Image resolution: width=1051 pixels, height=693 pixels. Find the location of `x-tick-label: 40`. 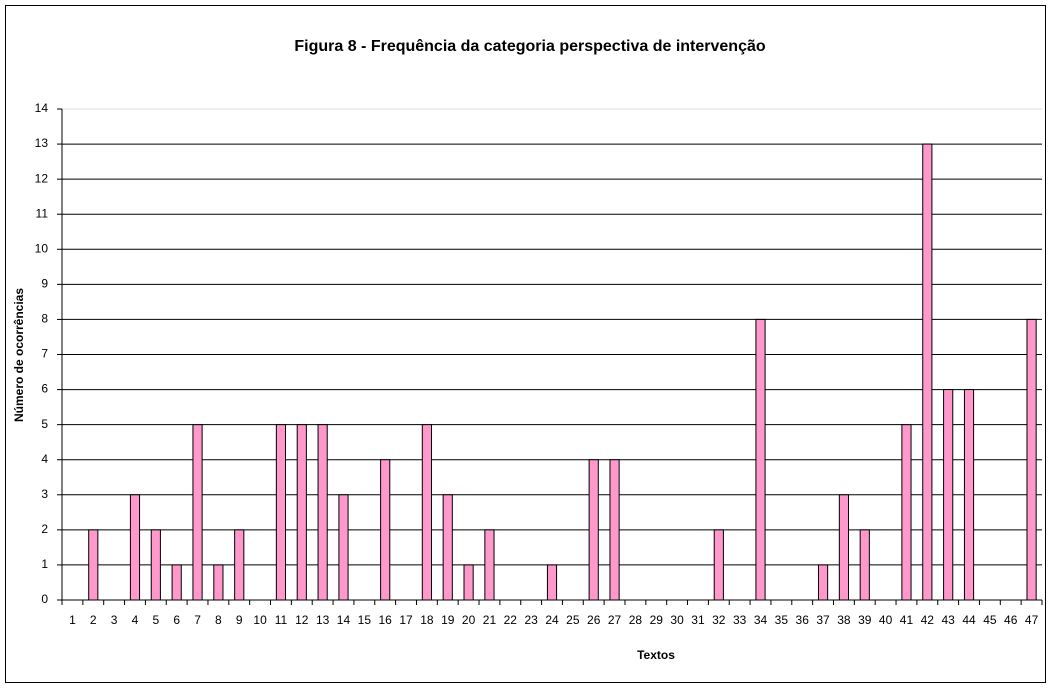

x-tick-label: 40 is located at coordinates (886, 620).